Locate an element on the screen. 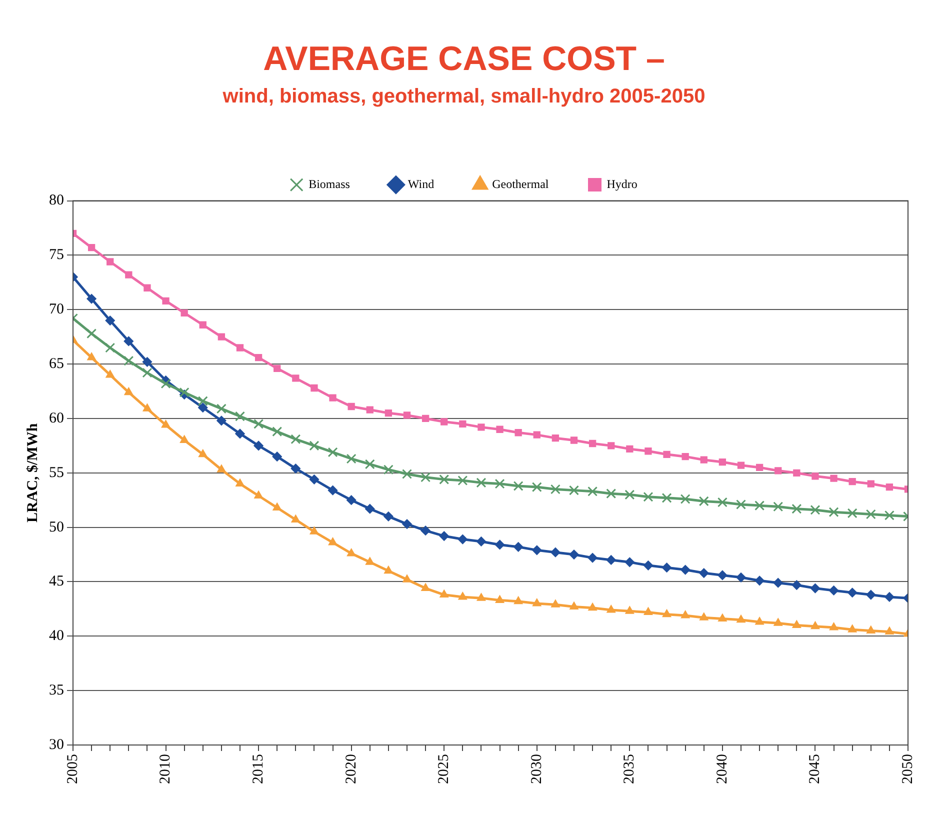  y-tick-label: 80 is located at coordinates (56, 200).